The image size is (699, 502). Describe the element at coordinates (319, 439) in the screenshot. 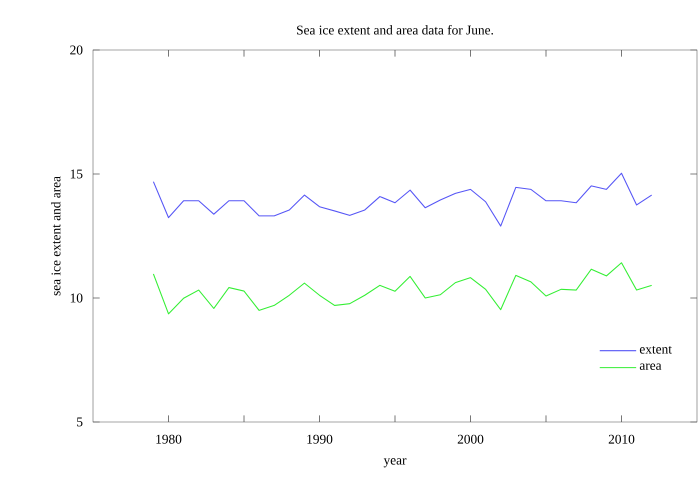

I see `x-tick-label: 1990` at that location.